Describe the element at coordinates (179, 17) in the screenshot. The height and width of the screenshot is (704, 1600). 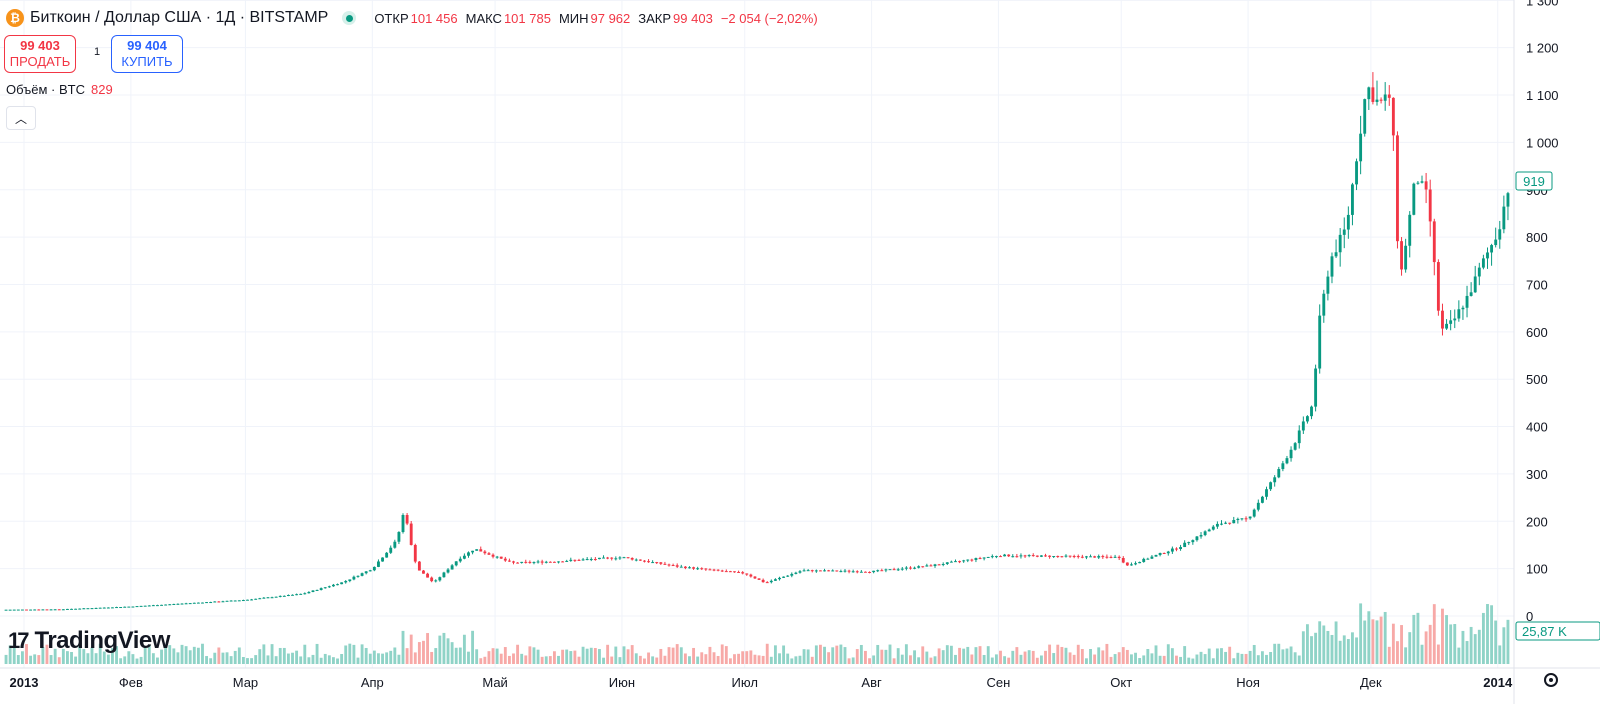
I see `symbol-title: Биткоин / Доллар США · 1Д · BITSTAMP` at that location.